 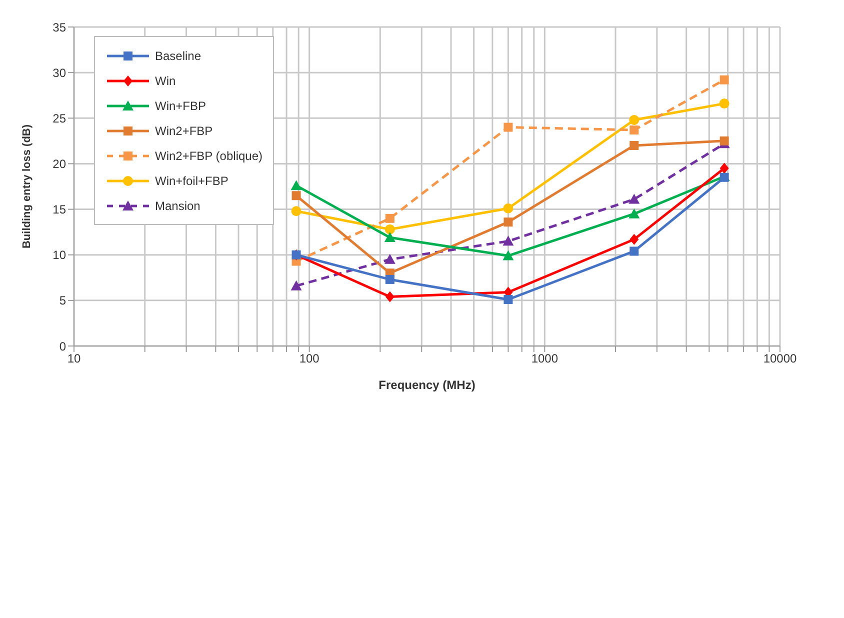 I want to click on legend-label: Baseline, so click(x=178, y=55).